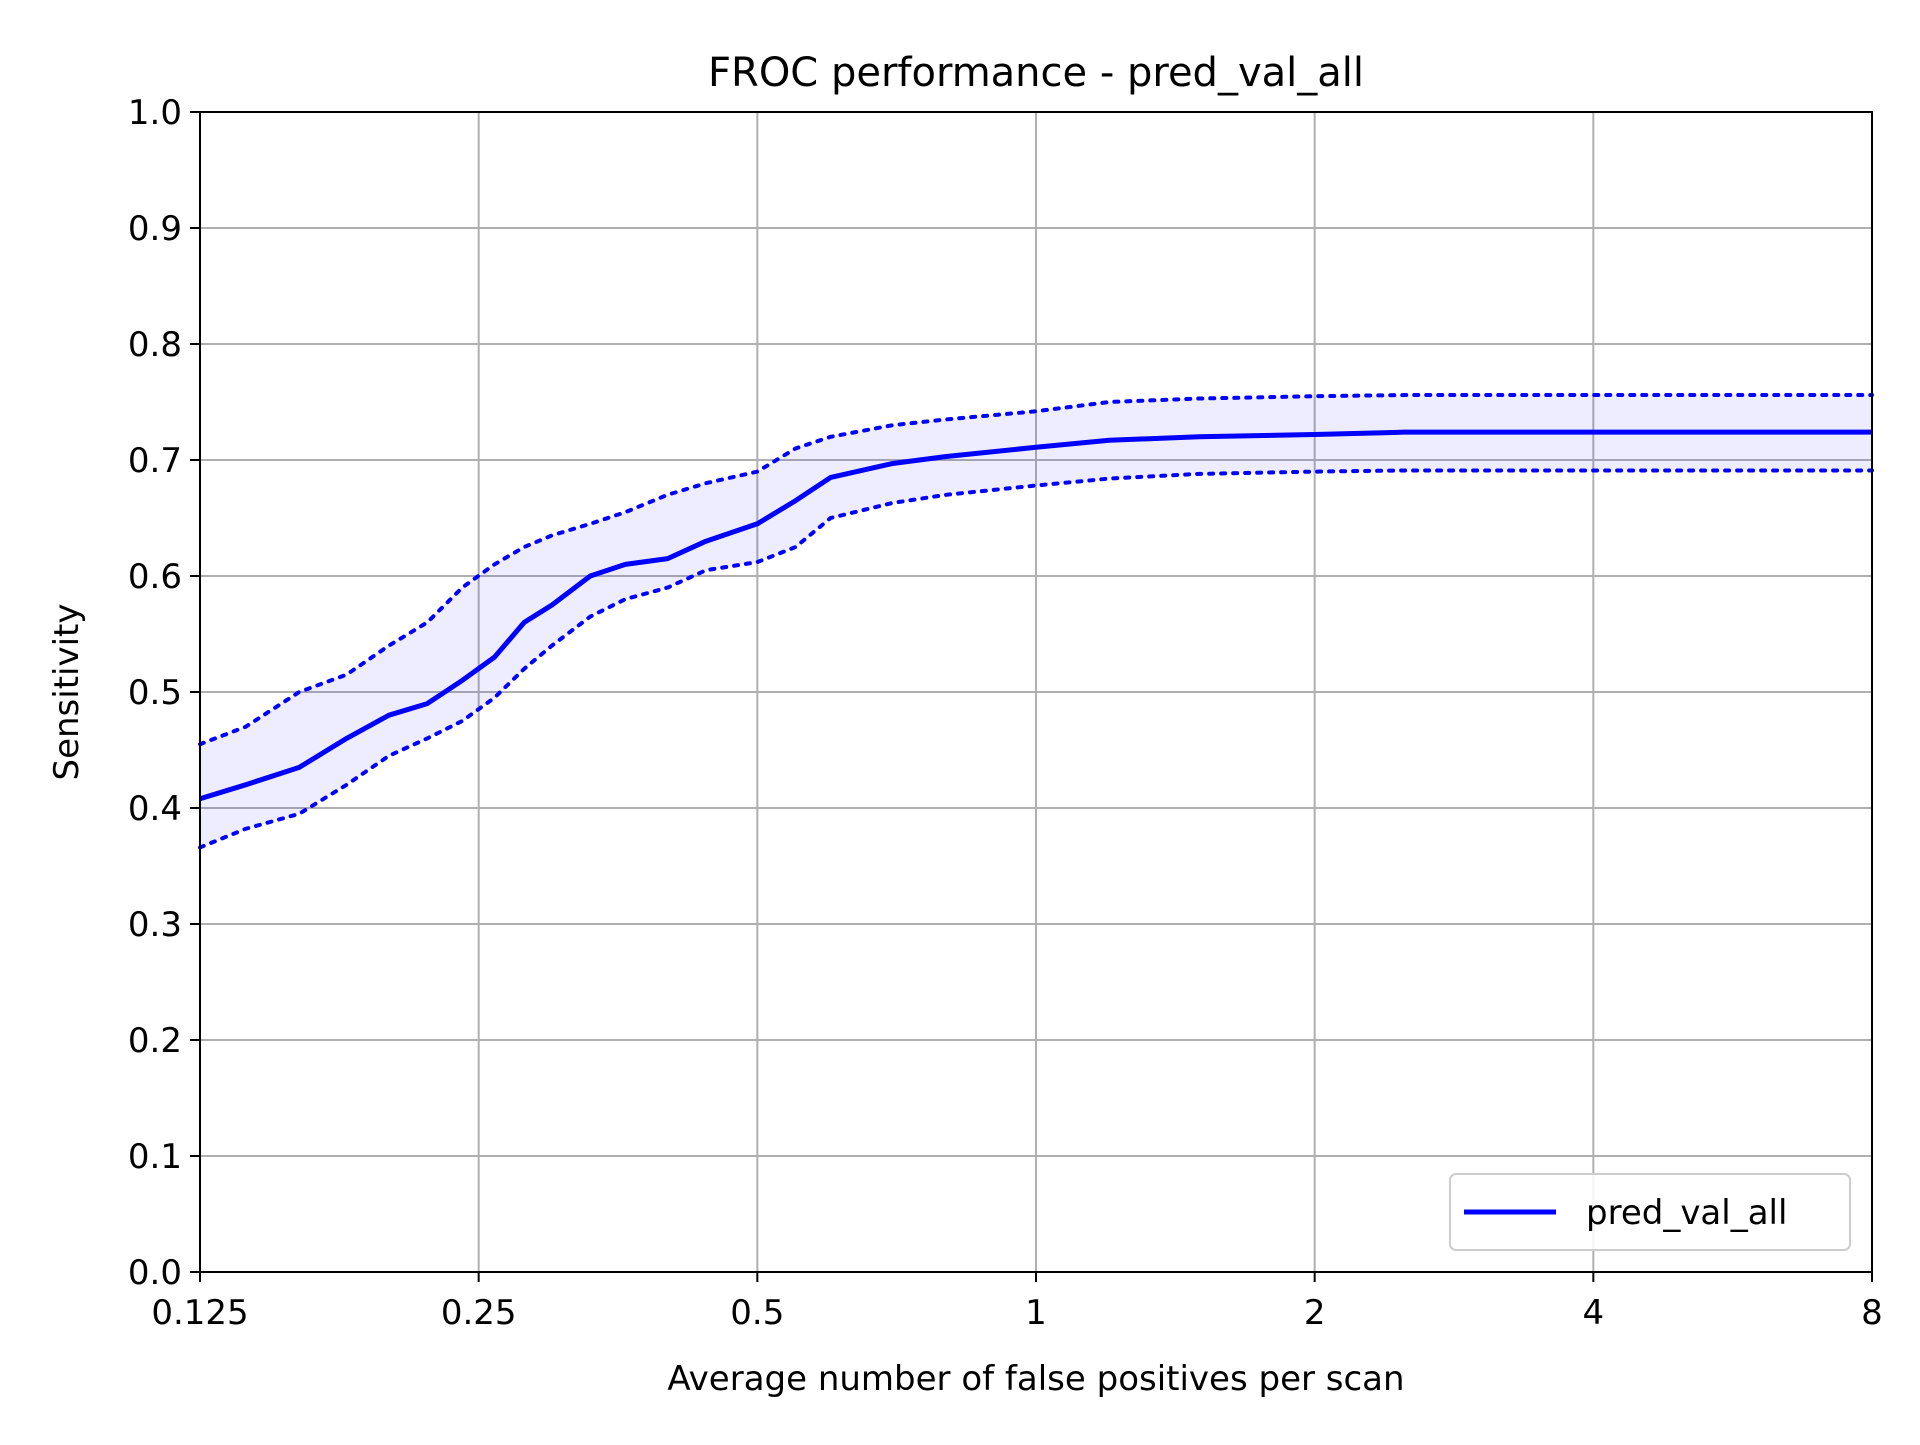  What do you see at coordinates (155, 693) in the screenshot?
I see `y-tick-label: 0.5` at bounding box center [155, 693].